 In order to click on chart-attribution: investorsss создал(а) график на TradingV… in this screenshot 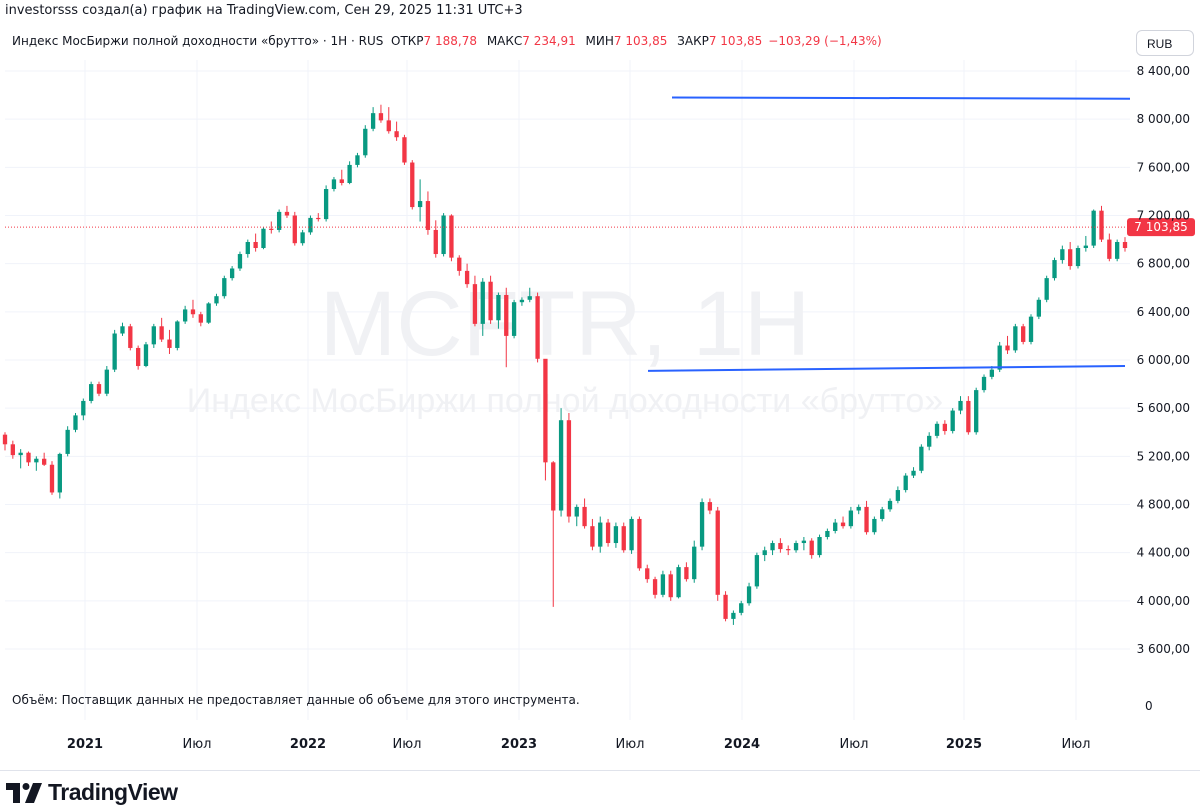, I will do `click(264, 10)`.